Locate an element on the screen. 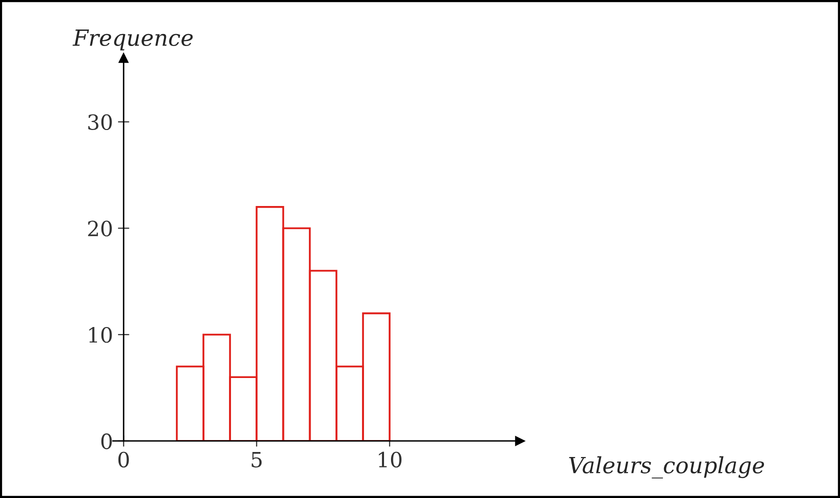  y-tick-label: 10 is located at coordinates (100, 335).